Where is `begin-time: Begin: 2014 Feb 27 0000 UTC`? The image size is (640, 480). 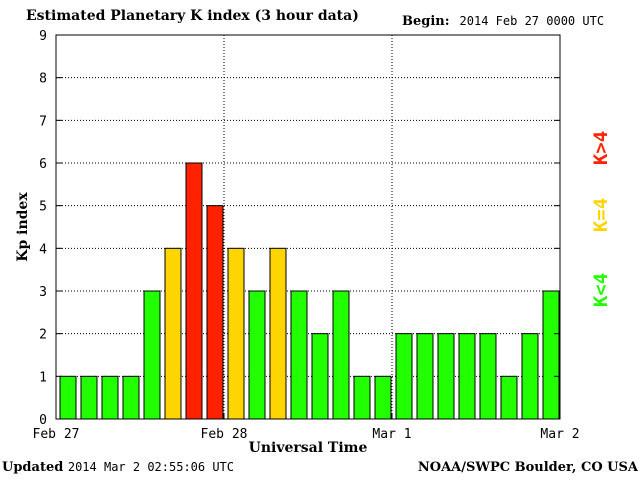 begin-time: Begin: 2014 Feb 27 0000 UTC is located at coordinates (503, 21).